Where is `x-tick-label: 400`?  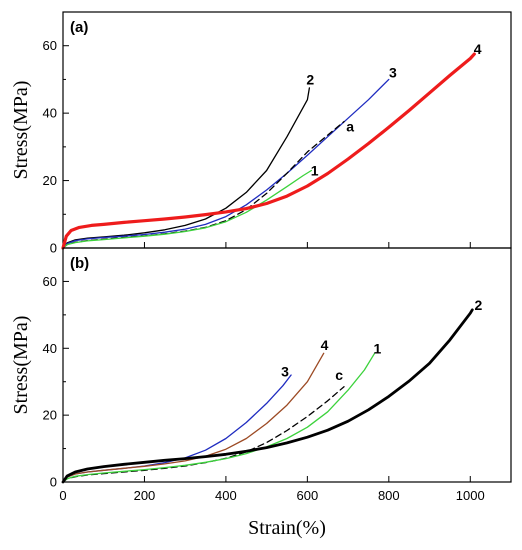 x-tick-label: 400 is located at coordinates (226, 495).